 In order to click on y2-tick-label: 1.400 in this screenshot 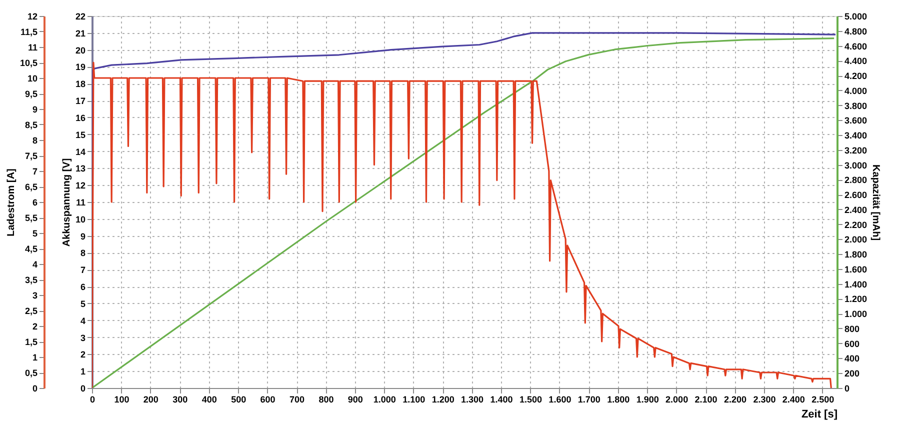, I will do `click(856, 284)`.